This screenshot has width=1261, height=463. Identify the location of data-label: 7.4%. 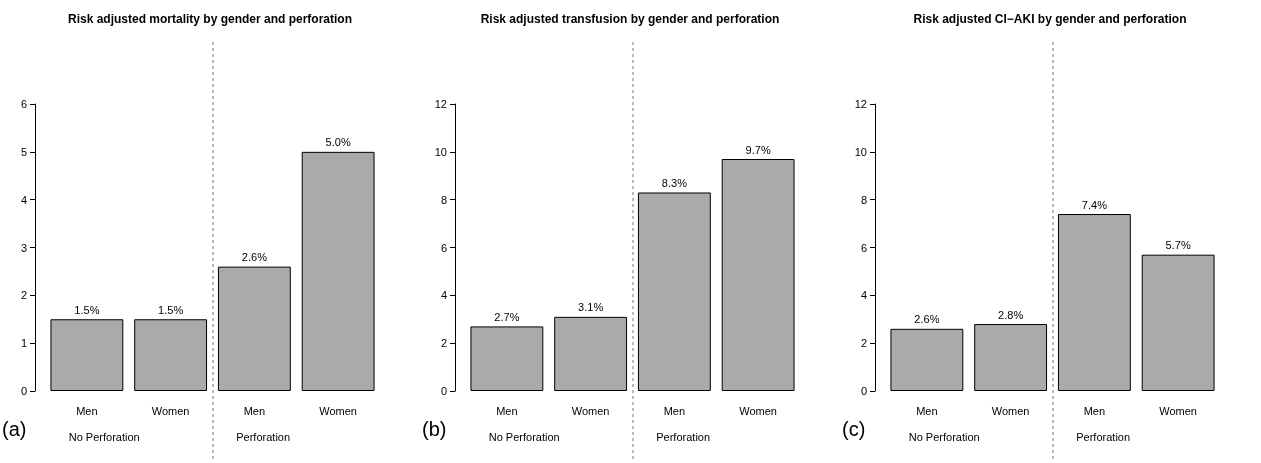
(1094, 204).